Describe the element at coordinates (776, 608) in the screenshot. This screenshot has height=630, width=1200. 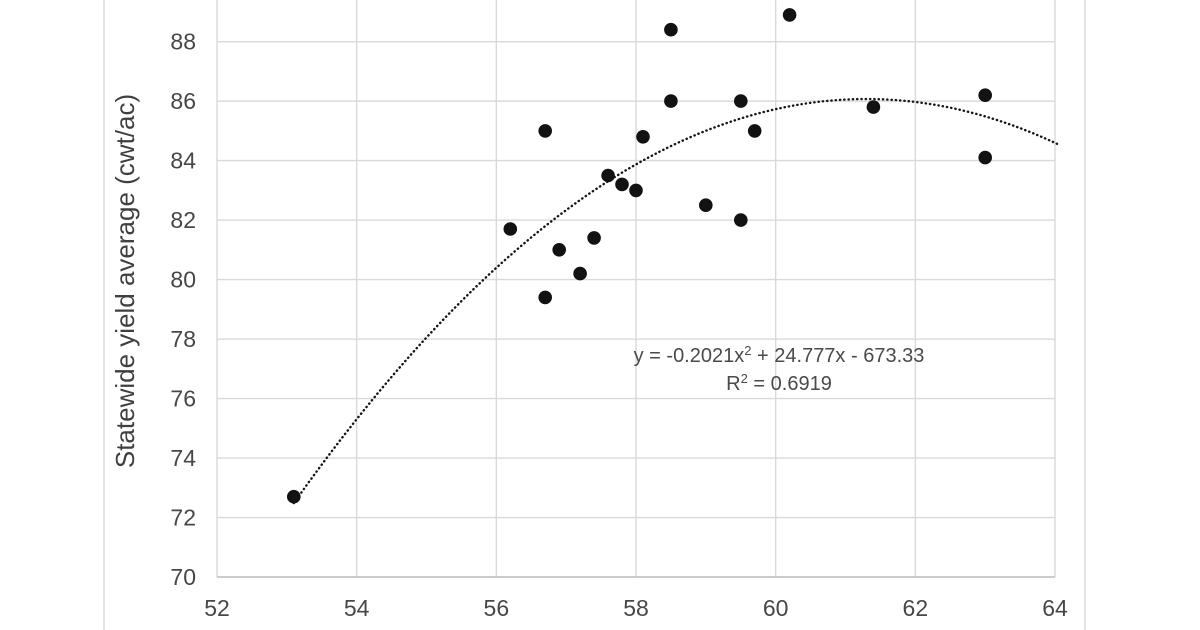
I see `x-tick-label: 60` at that location.